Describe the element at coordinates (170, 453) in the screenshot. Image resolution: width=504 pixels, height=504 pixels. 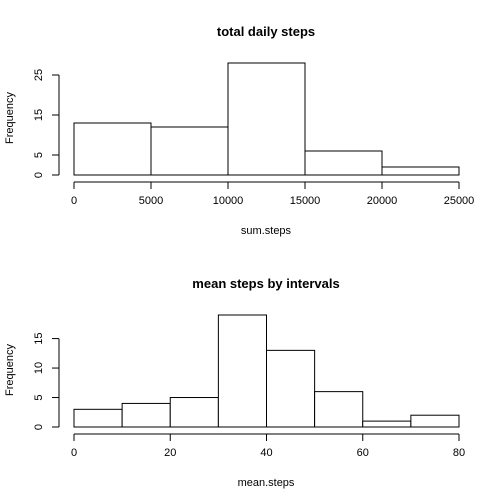
I see `x-tick-label: 20` at that location.